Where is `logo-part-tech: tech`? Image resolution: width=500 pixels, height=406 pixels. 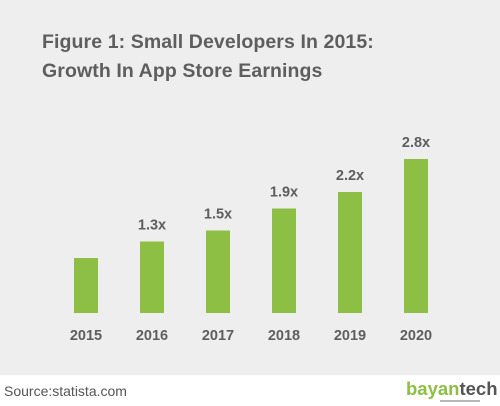
logo-part-tech: tech is located at coordinates (478, 388).